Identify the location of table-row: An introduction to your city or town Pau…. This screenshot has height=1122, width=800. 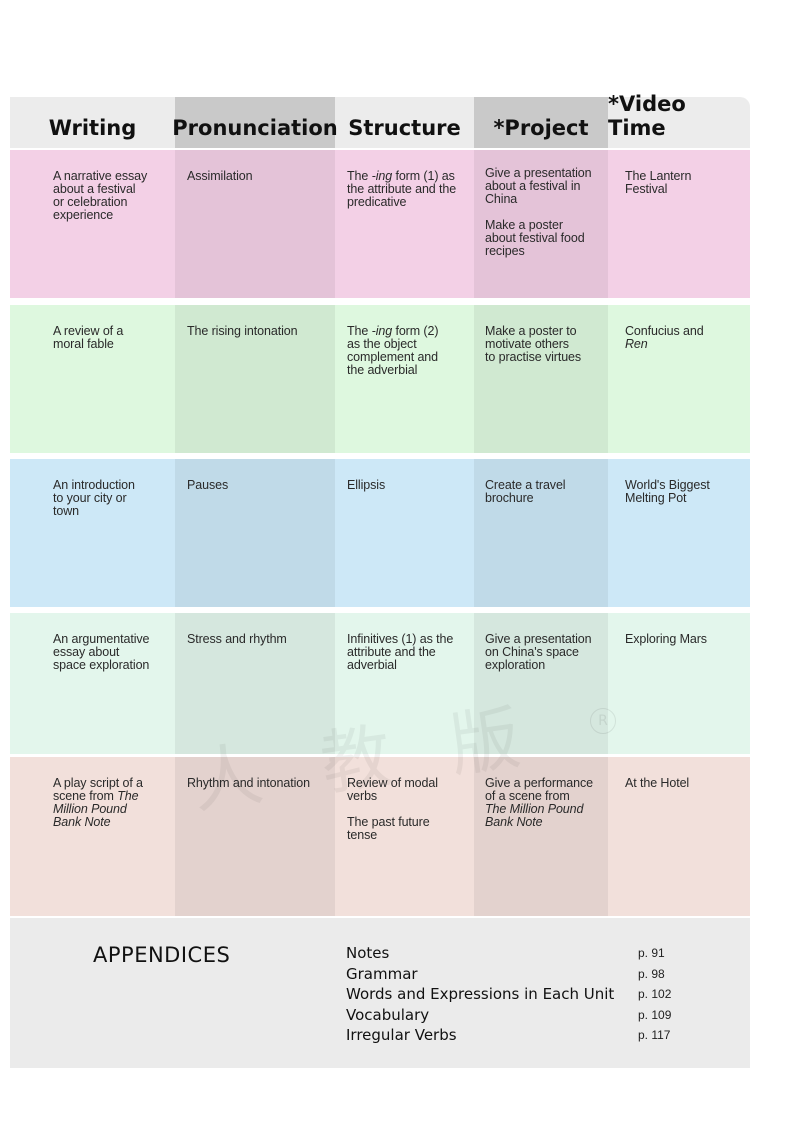
(380, 533).